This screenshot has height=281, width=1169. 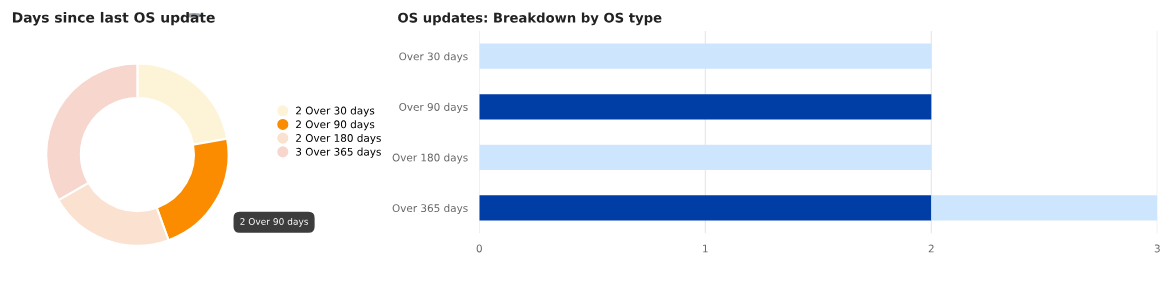 I want to click on x-tick-label: 0, so click(x=479, y=248).